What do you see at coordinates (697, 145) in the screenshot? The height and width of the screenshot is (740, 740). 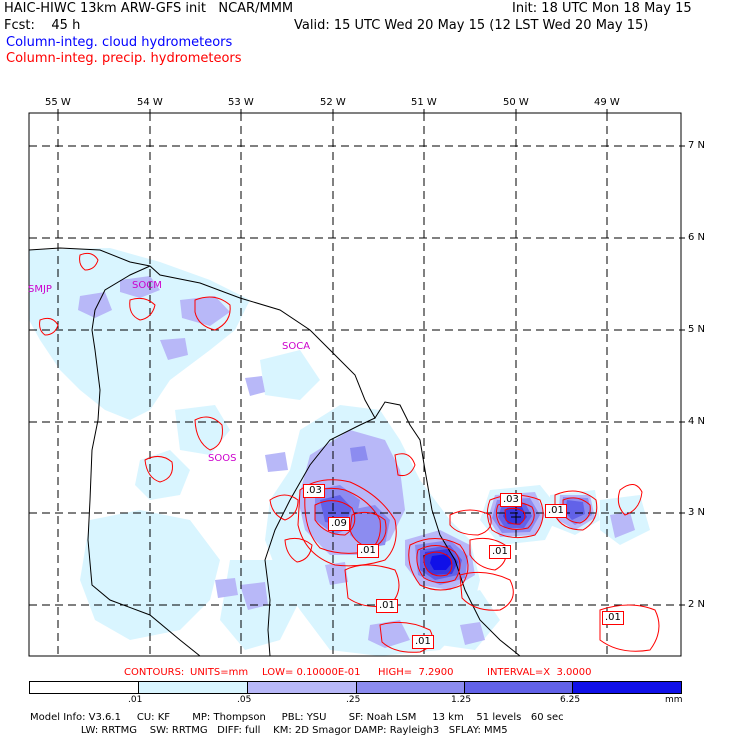 I see `lat-label: 7 N` at bounding box center [697, 145].